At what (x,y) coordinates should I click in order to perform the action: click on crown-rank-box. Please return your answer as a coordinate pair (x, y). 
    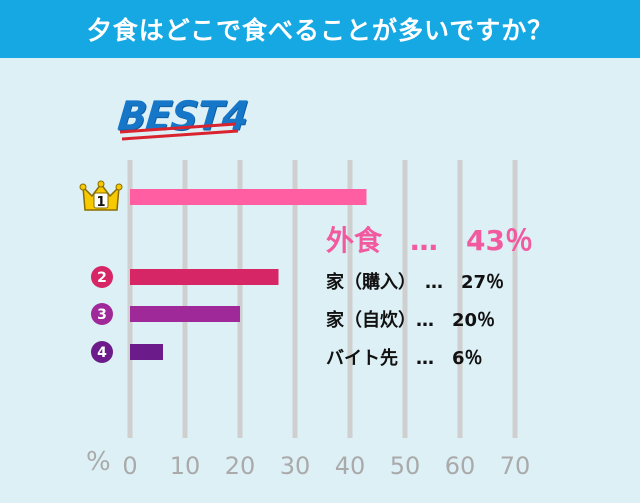
    Looking at the image, I should click on (101, 200).